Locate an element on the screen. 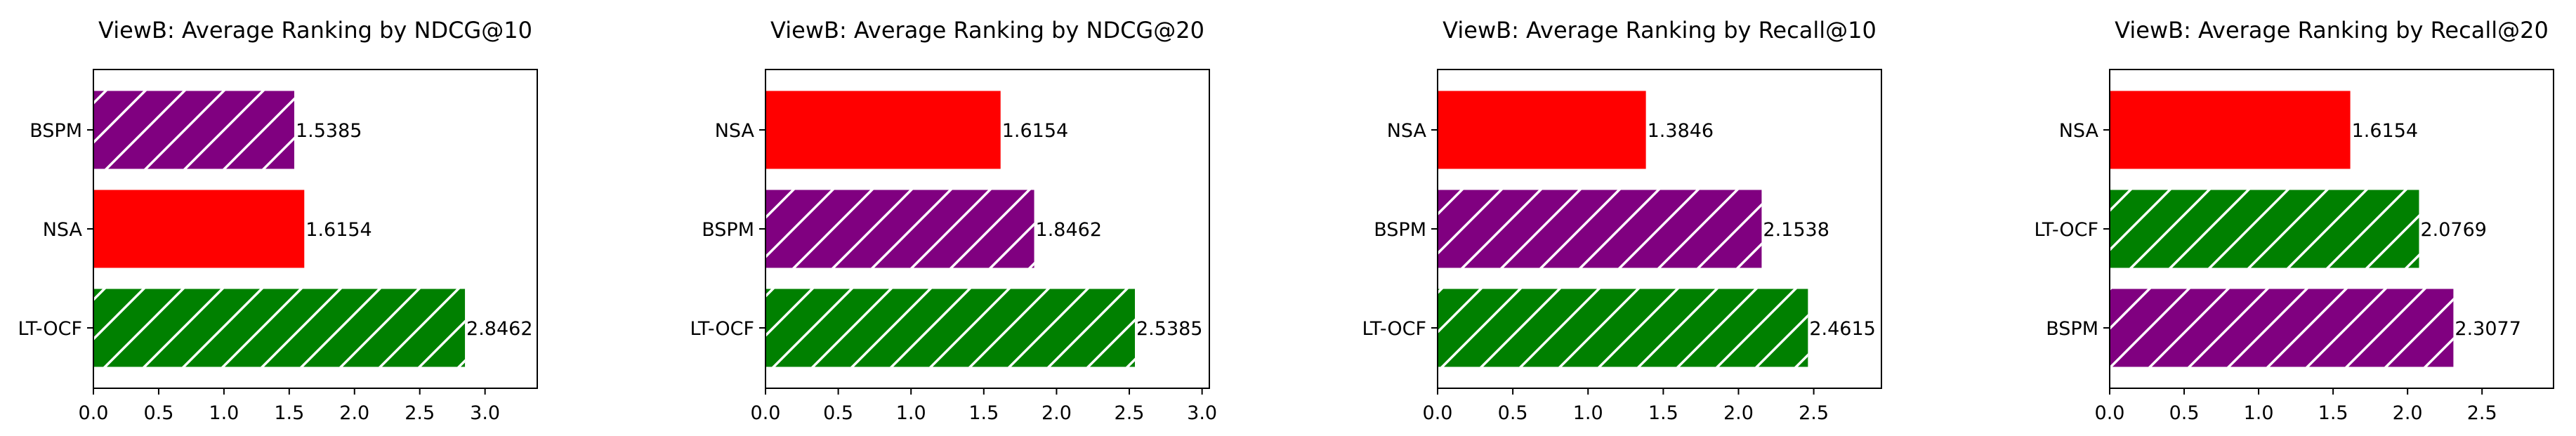 The height and width of the screenshot is (436, 2576). data-label: 2.4615 is located at coordinates (1842, 329).